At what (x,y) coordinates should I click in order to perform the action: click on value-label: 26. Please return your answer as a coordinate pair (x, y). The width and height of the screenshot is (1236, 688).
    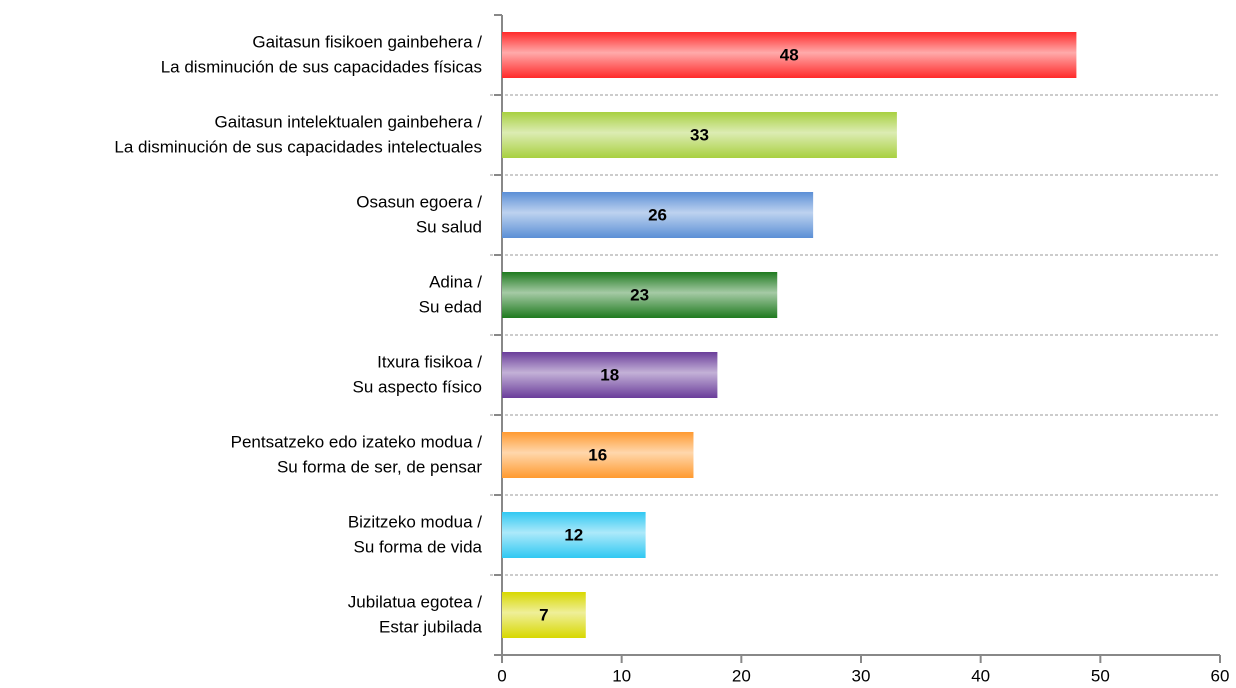
    Looking at the image, I should click on (657, 214).